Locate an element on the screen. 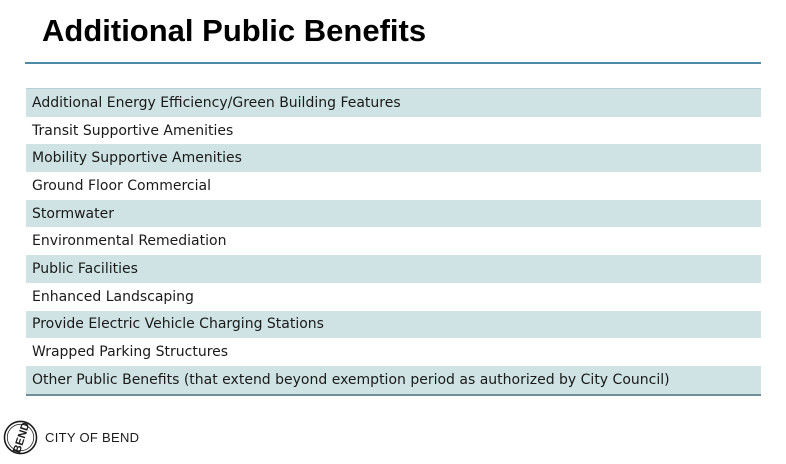 This screenshot has height=464, width=786. table-row: Mobility Supportive Amenities is located at coordinates (393, 158).